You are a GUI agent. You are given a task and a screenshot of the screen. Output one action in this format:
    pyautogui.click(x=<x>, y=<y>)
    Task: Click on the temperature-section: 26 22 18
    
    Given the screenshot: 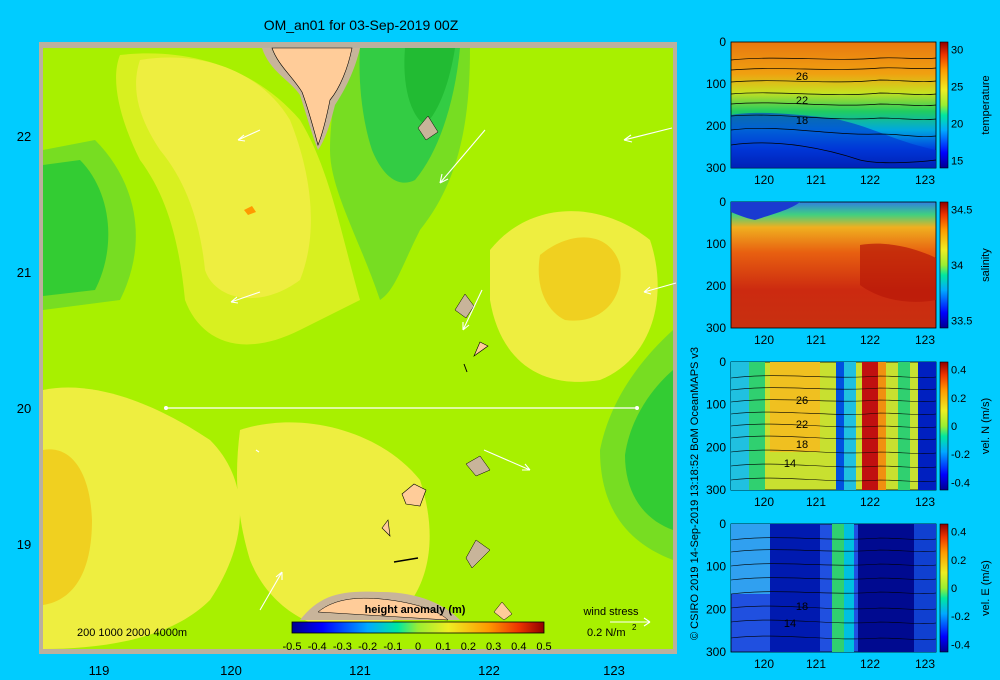 What is the action you would take?
    pyautogui.click(x=833, y=105)
    